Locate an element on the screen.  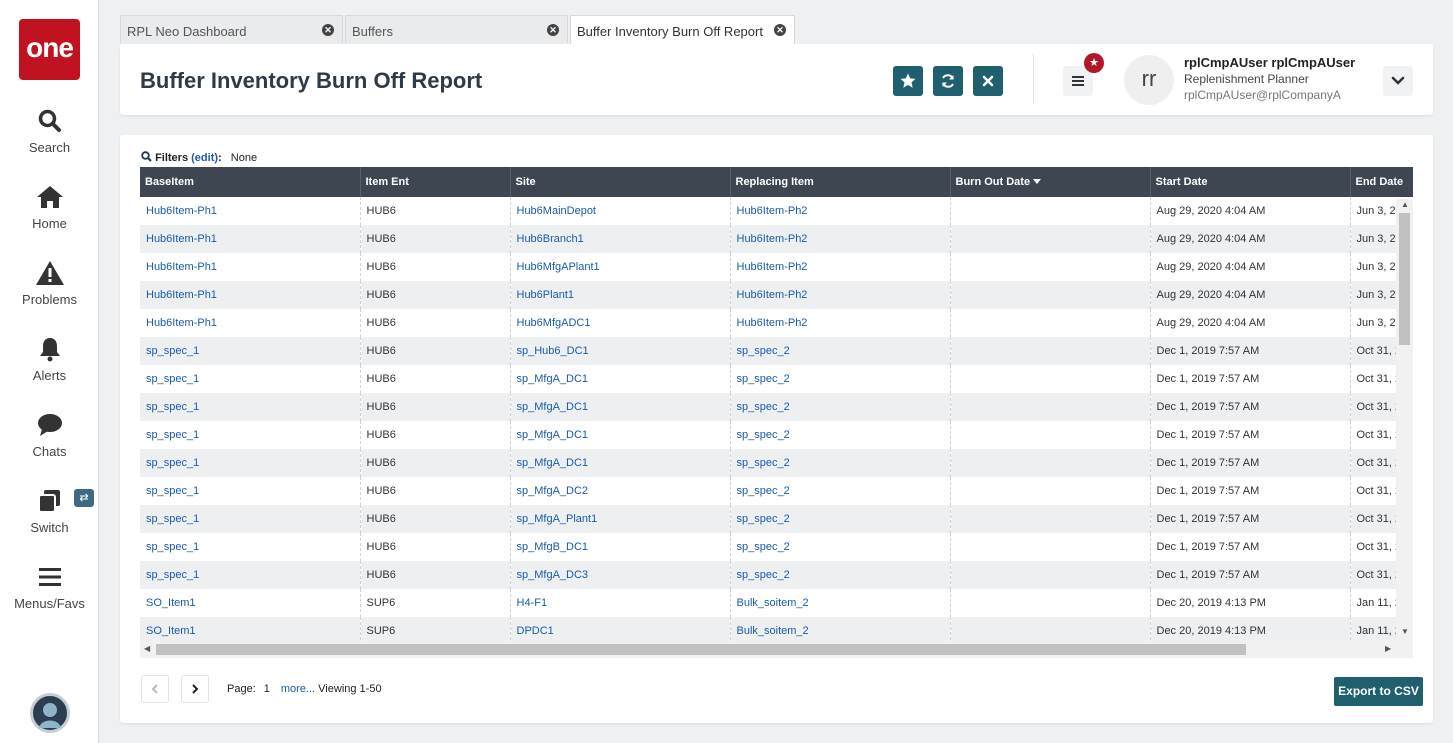
user-avatar: rr is located at coordinates (1149, 80).